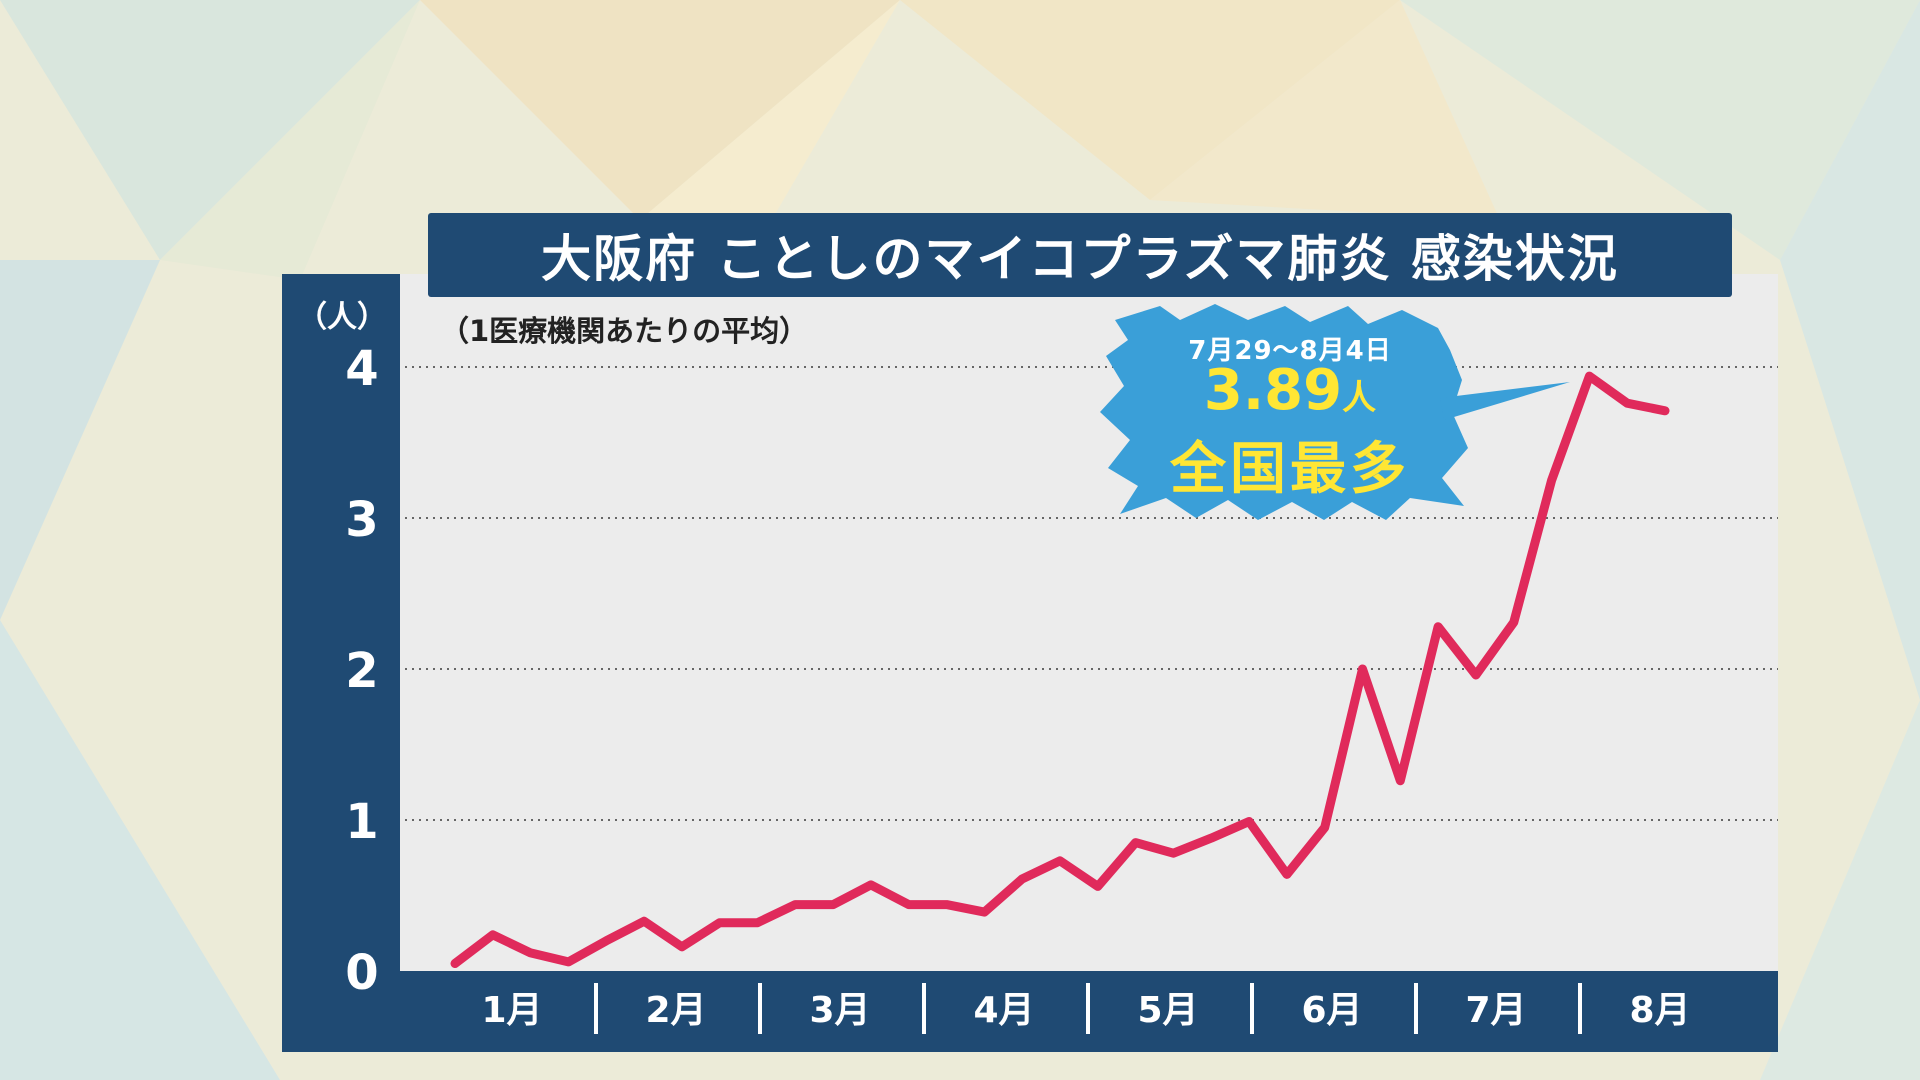 The height and width of the screenshot is (1080, 1920). I want to click on callout-value-line: 3.89人, so click(1290, 390).